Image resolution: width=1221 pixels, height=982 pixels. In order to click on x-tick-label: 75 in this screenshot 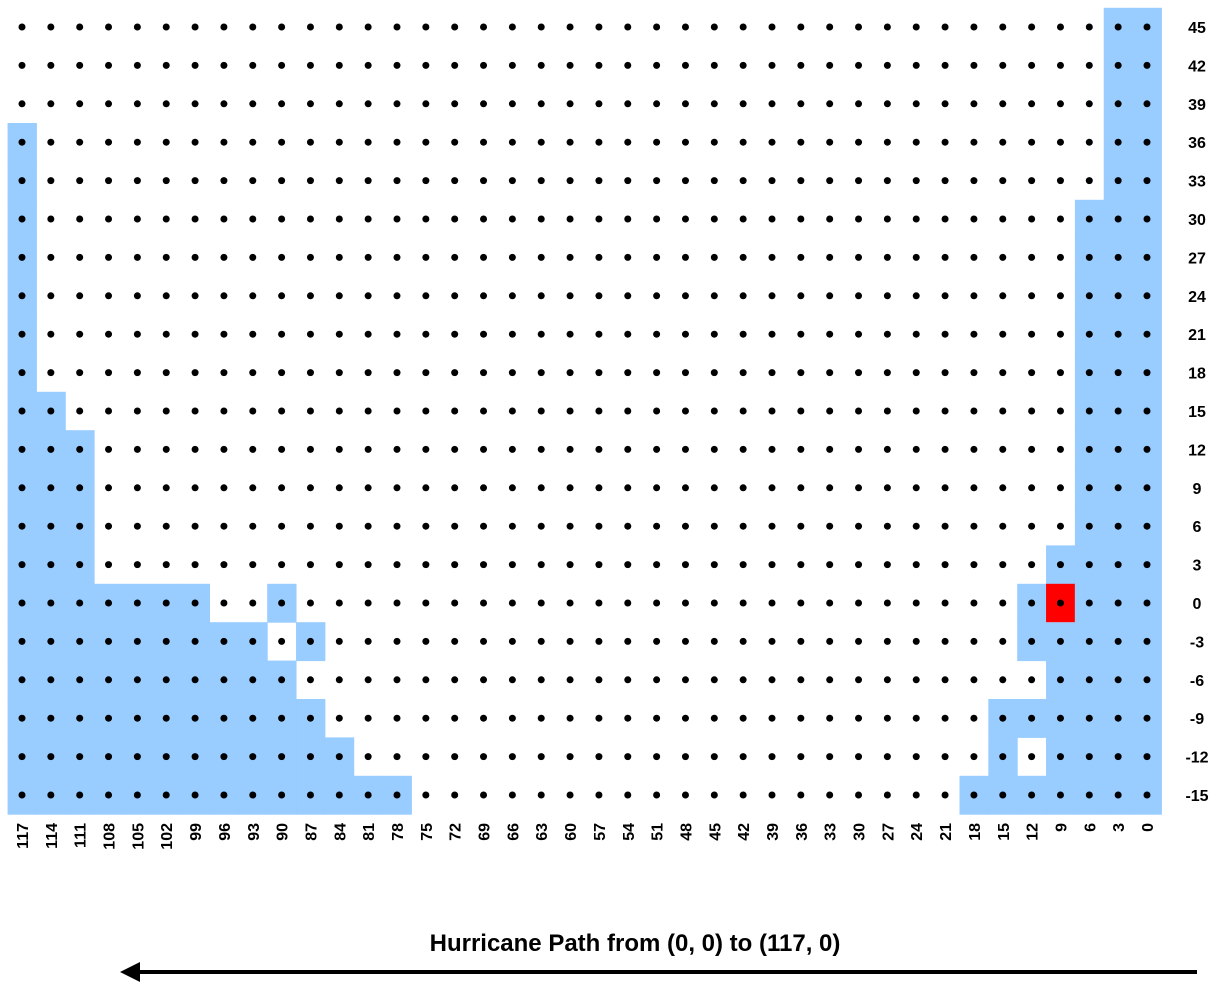, I will do `click(427, 832)`.